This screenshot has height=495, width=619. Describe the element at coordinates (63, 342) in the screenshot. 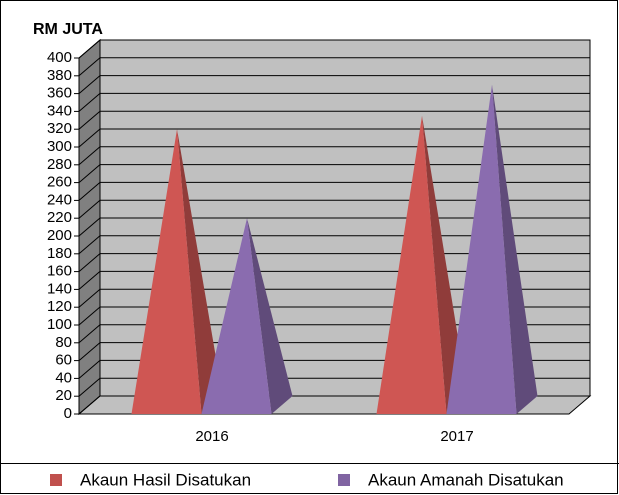

I see `y-tick-label: 80` at that location.